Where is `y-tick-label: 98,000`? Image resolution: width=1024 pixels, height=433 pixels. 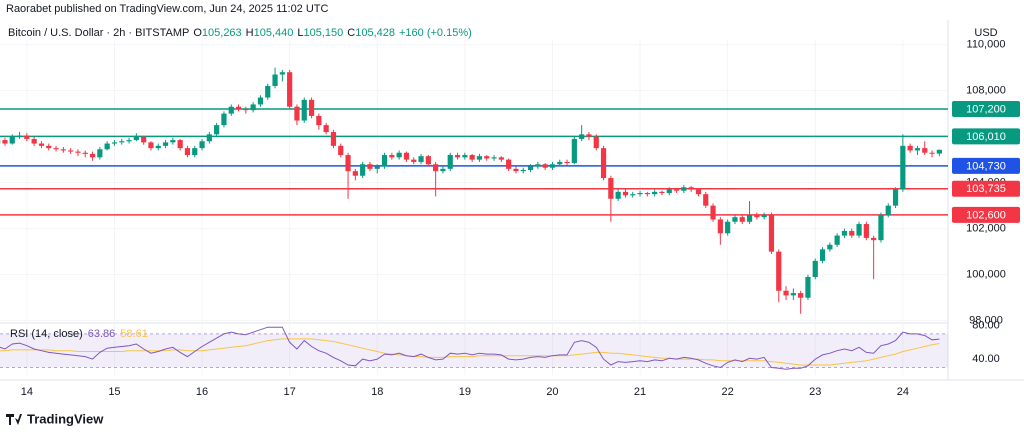 y-tick-label: 98,000 is located at coordinates (986, 321).